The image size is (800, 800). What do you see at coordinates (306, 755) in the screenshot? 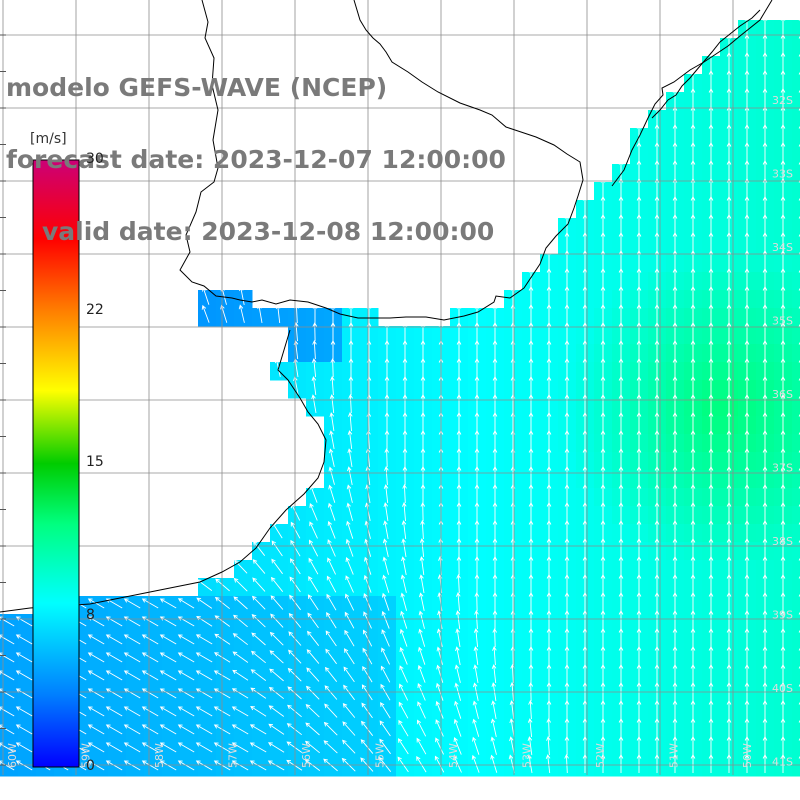
I see `longitude-label: 56W` at bounding box center [306, 755].